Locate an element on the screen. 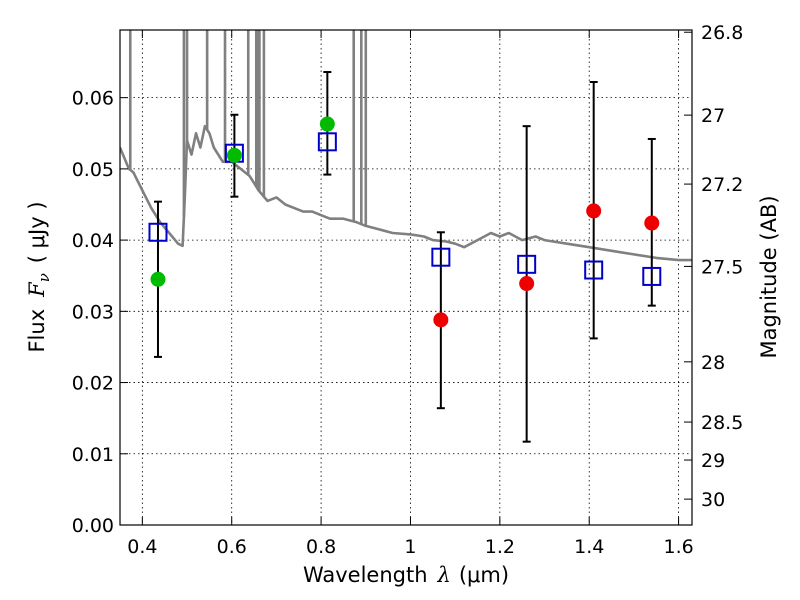 The height and width of the screenshot is (600, 800). y2-tick-label: 30 is located at coordinates (713, 500).